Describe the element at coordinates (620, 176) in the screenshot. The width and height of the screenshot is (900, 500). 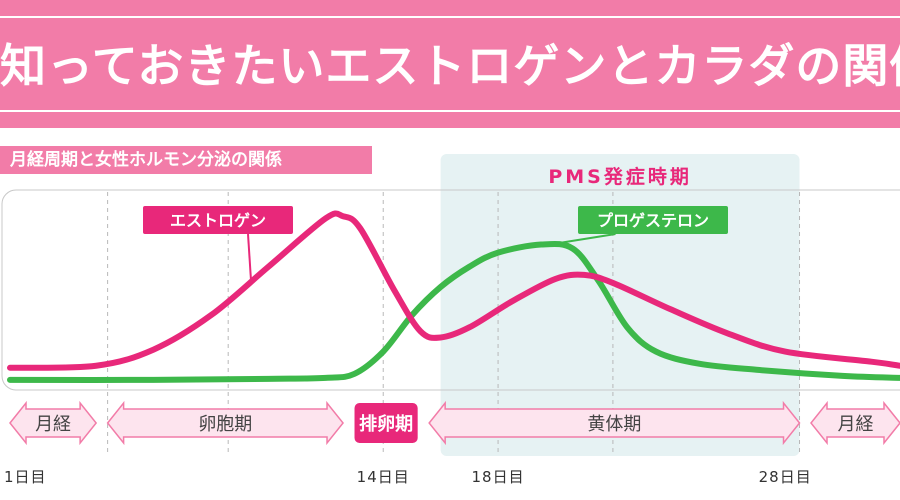
I see `pms-region-label: PMS発症時期` at that location.